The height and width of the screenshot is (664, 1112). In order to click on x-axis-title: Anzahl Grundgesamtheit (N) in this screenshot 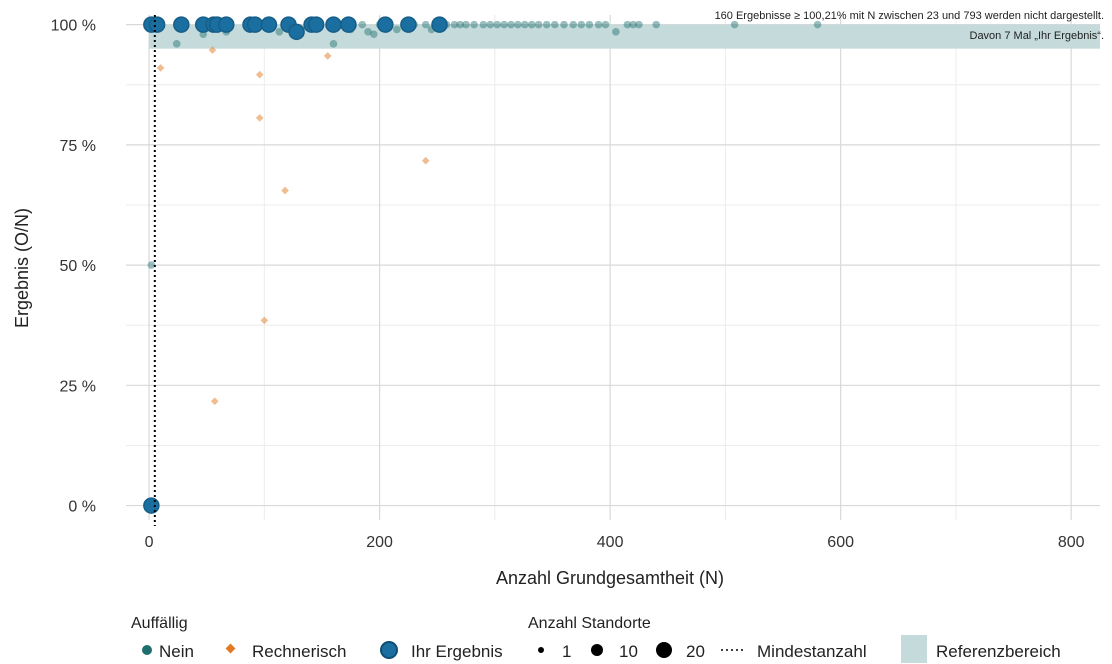, I will do `click(610, 578)`.